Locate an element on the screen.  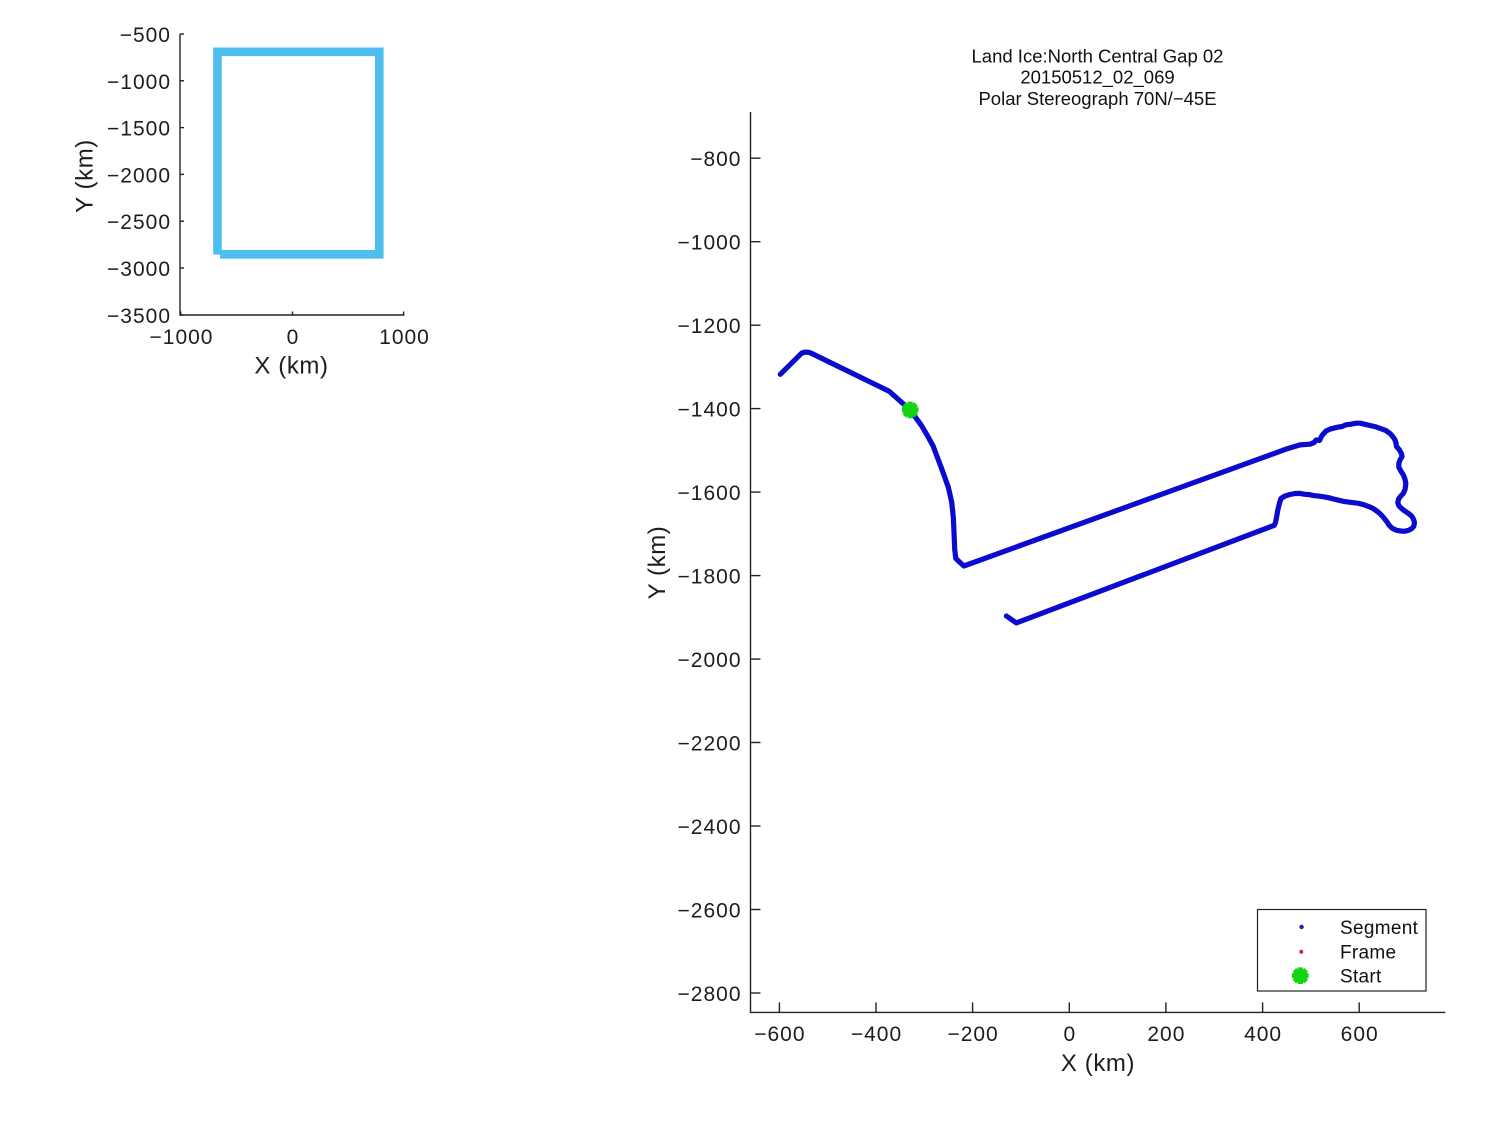
svg-text: Segment is located at coordinates (1379, 928).